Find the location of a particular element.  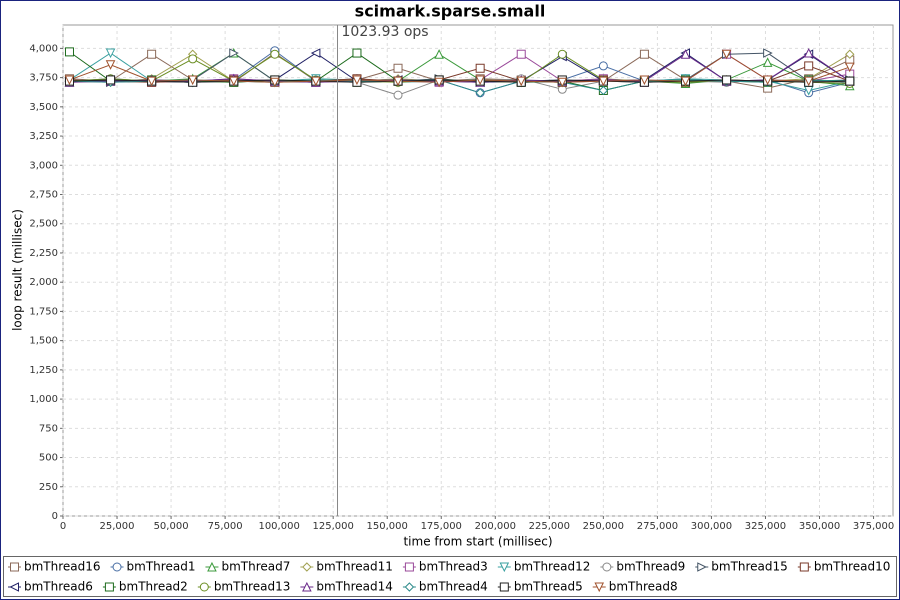

x-tick-label: 125,000 is located at coordinates (333, 526).